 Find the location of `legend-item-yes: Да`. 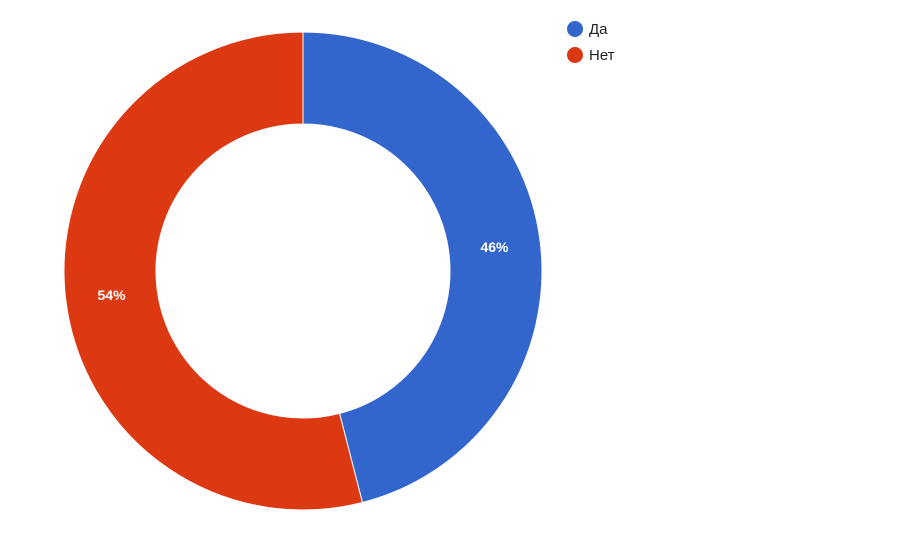

legend-item-yes: Да is located at coordinates (591, 29).